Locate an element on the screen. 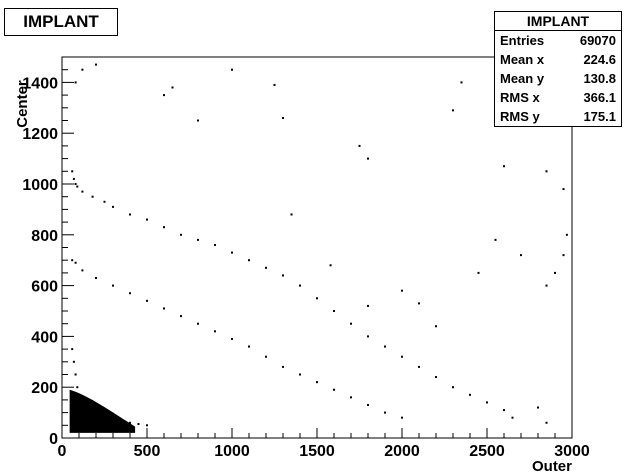  stats-row-rms-y: RMS y 175.1 is located at coordinates (558, 116).